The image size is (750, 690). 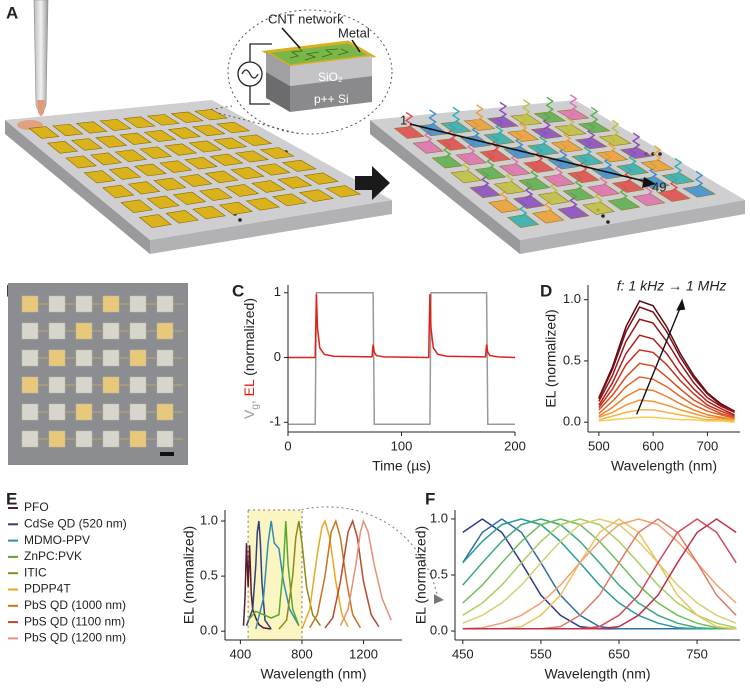 What do you see at coordinates (12, 12) in the screenshot?
I see `panel-label: A` at bounding box center [12, 12].